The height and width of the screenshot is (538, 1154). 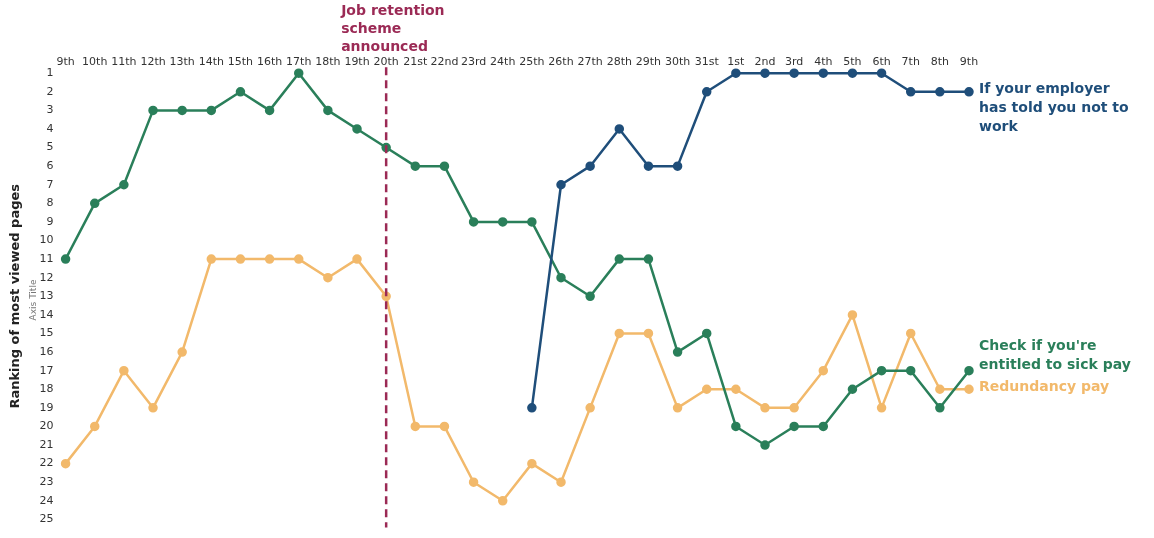 I want to click on y-tick-label: 13, so click(x=46, y=296).